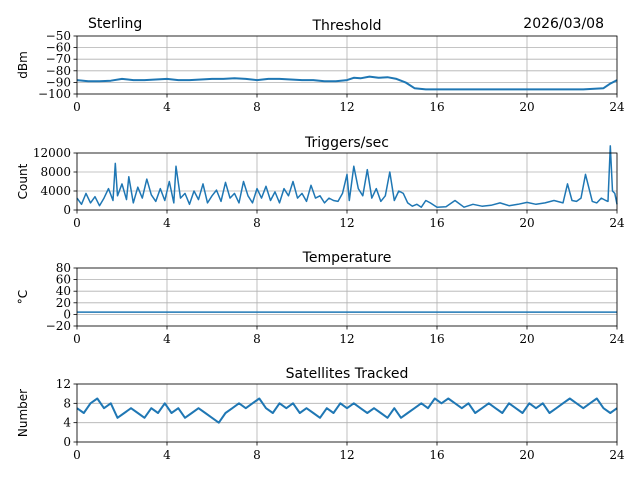 This screenshot has width=640, height=480. I want to click on threshold-xtick-label: 12, so click(346, 107).